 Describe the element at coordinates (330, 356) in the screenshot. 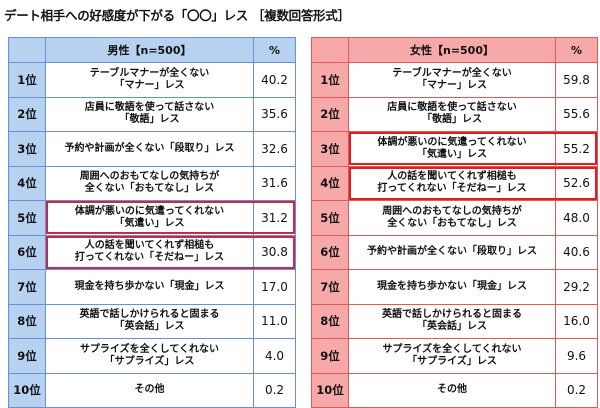

I see `rank-cell: 9位` at that location.